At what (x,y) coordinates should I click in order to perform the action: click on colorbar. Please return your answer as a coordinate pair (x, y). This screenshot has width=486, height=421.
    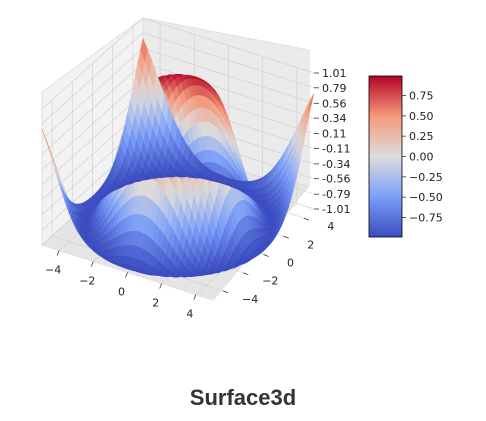
    Looking at the image, I should click on (385, 156).